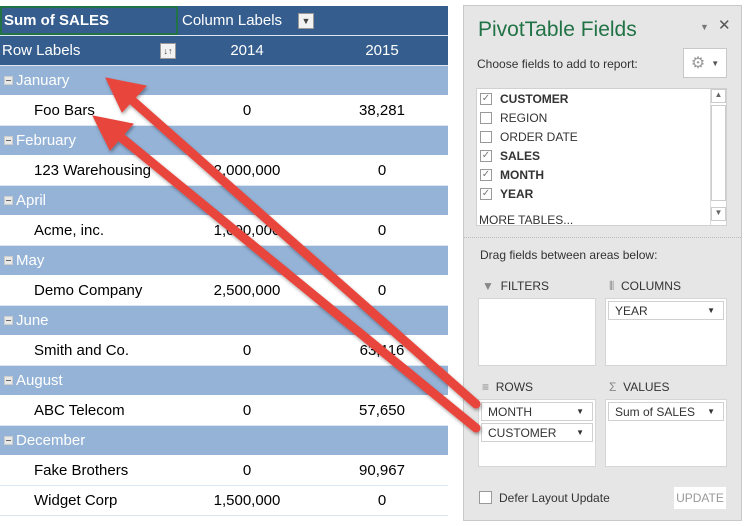 The width and height of the screenshot is (746, 526). What do you see at coordinates (232, 20) in the screenshot?
I see `column-labels-text: Column Labels` at bounding box center [232, 20].